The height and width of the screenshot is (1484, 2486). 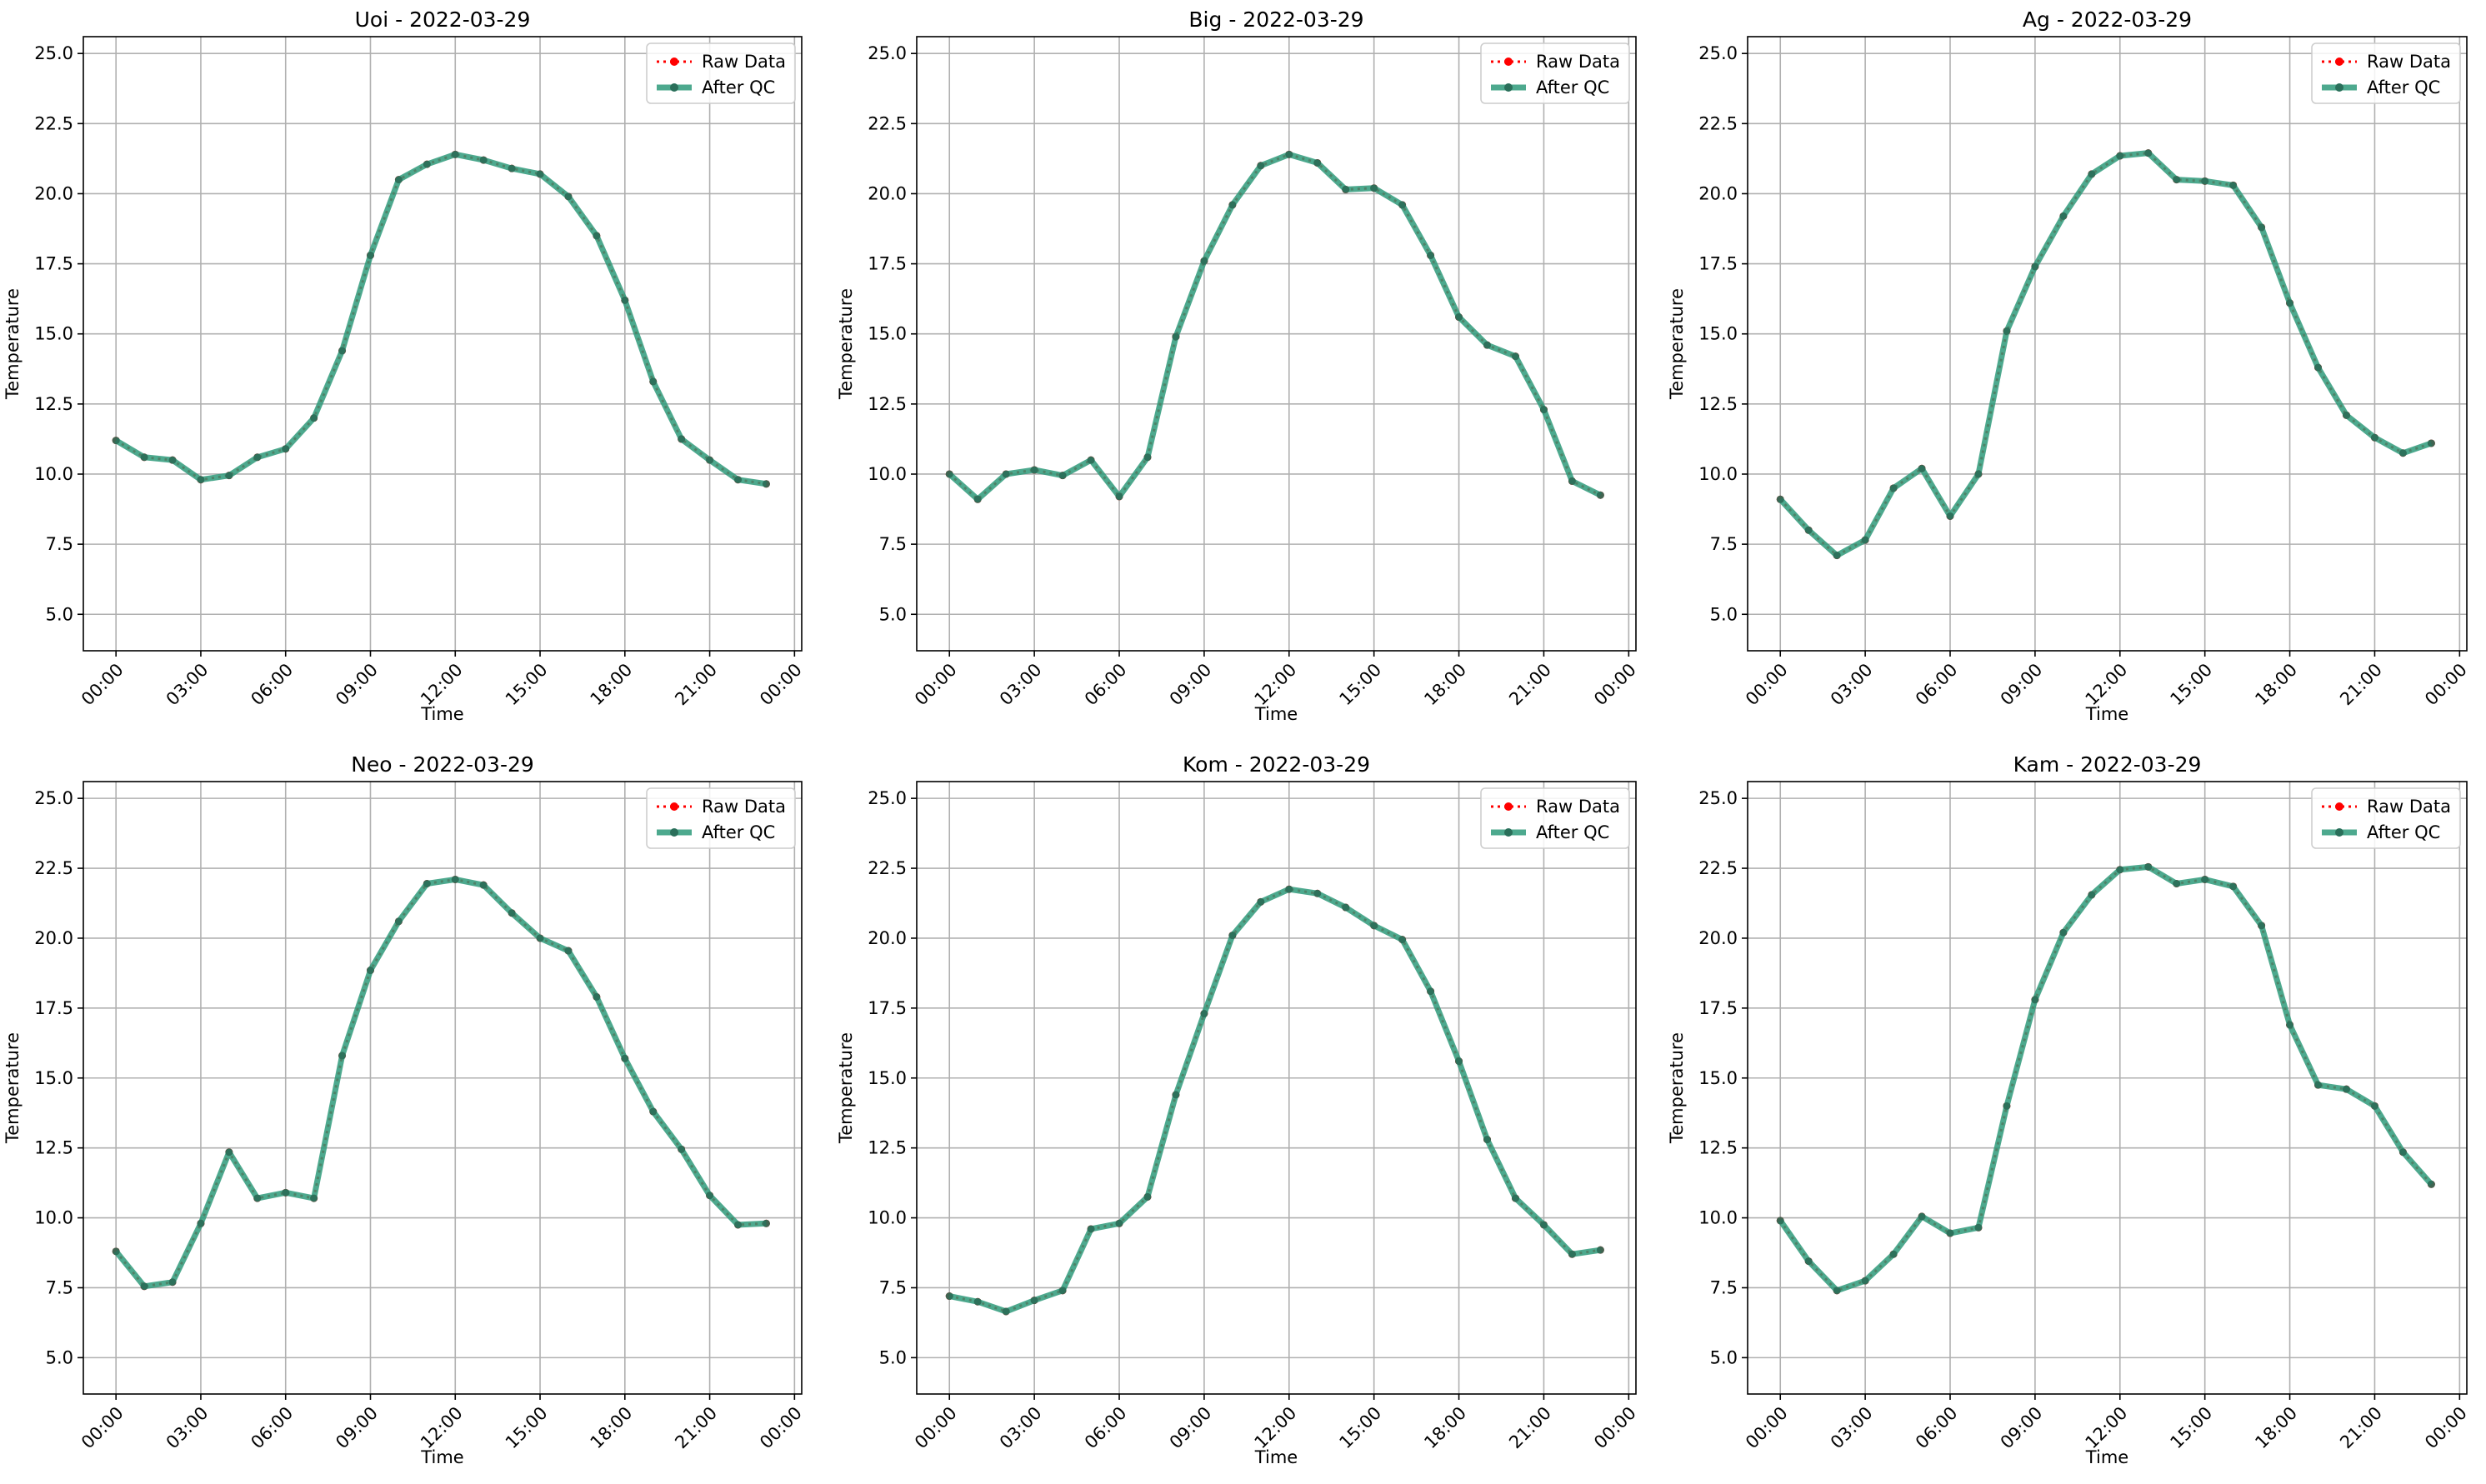 I want to click on chart-title: Kom - 2022-03-29, so click(x=1276, y=764).